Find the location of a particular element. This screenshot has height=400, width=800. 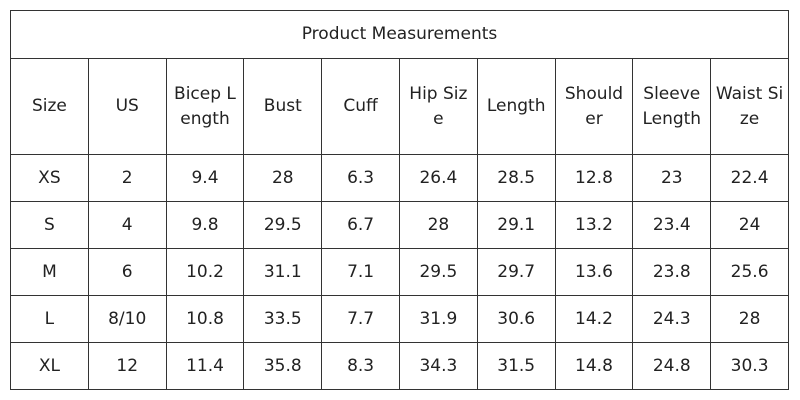

header-cell: Bicep Length is located at coordinates (205, 106).